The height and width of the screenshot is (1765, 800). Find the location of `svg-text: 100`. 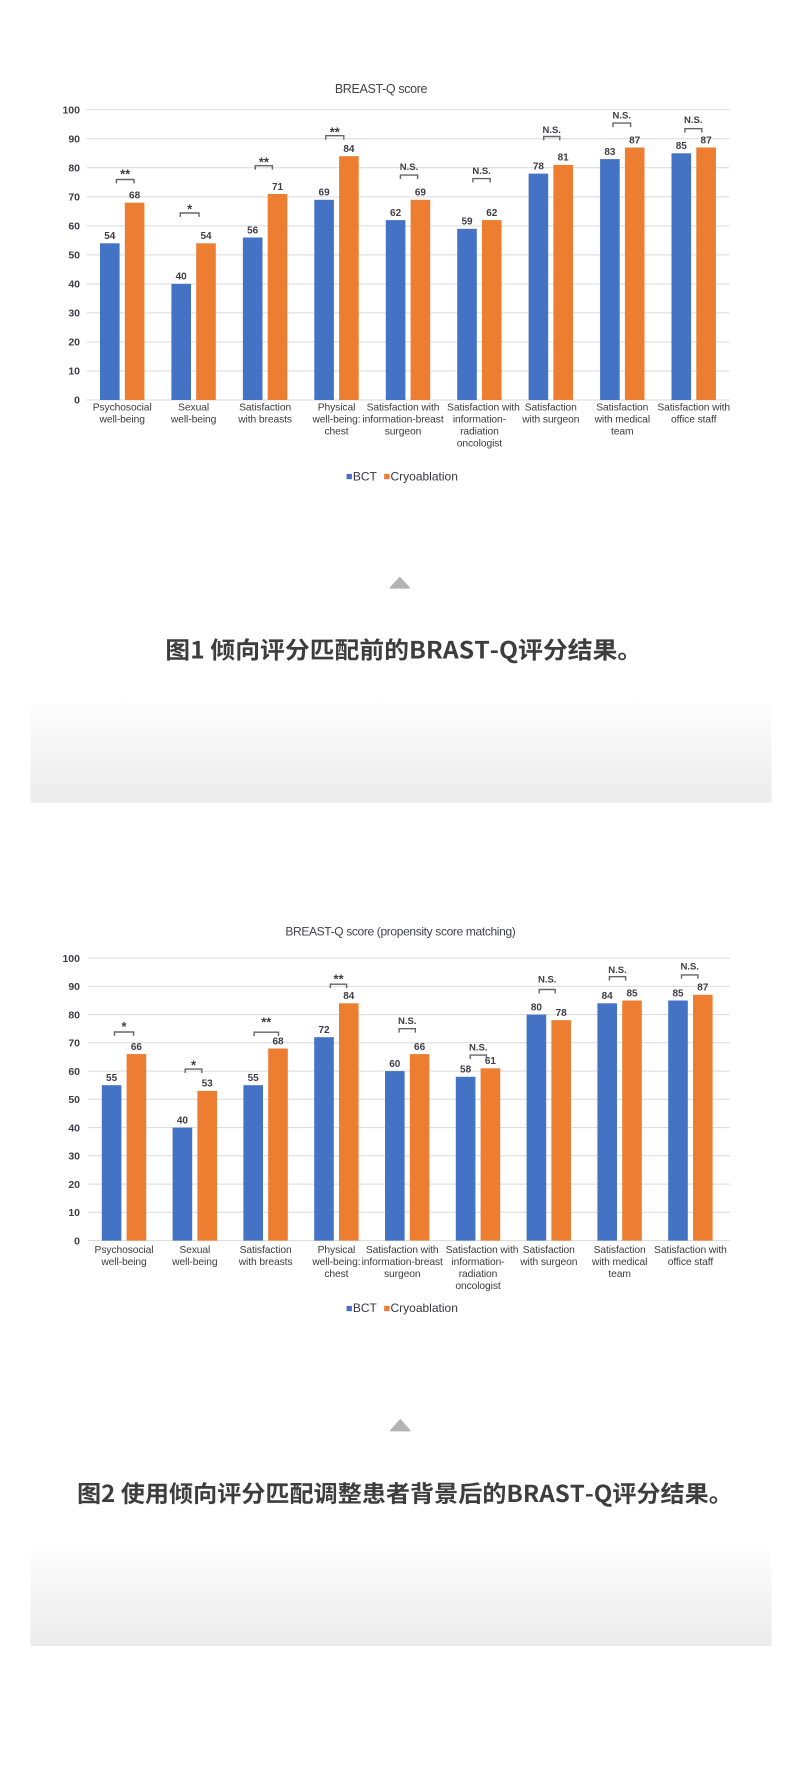

svg-text: 100 is located at coordinates (71, 959).